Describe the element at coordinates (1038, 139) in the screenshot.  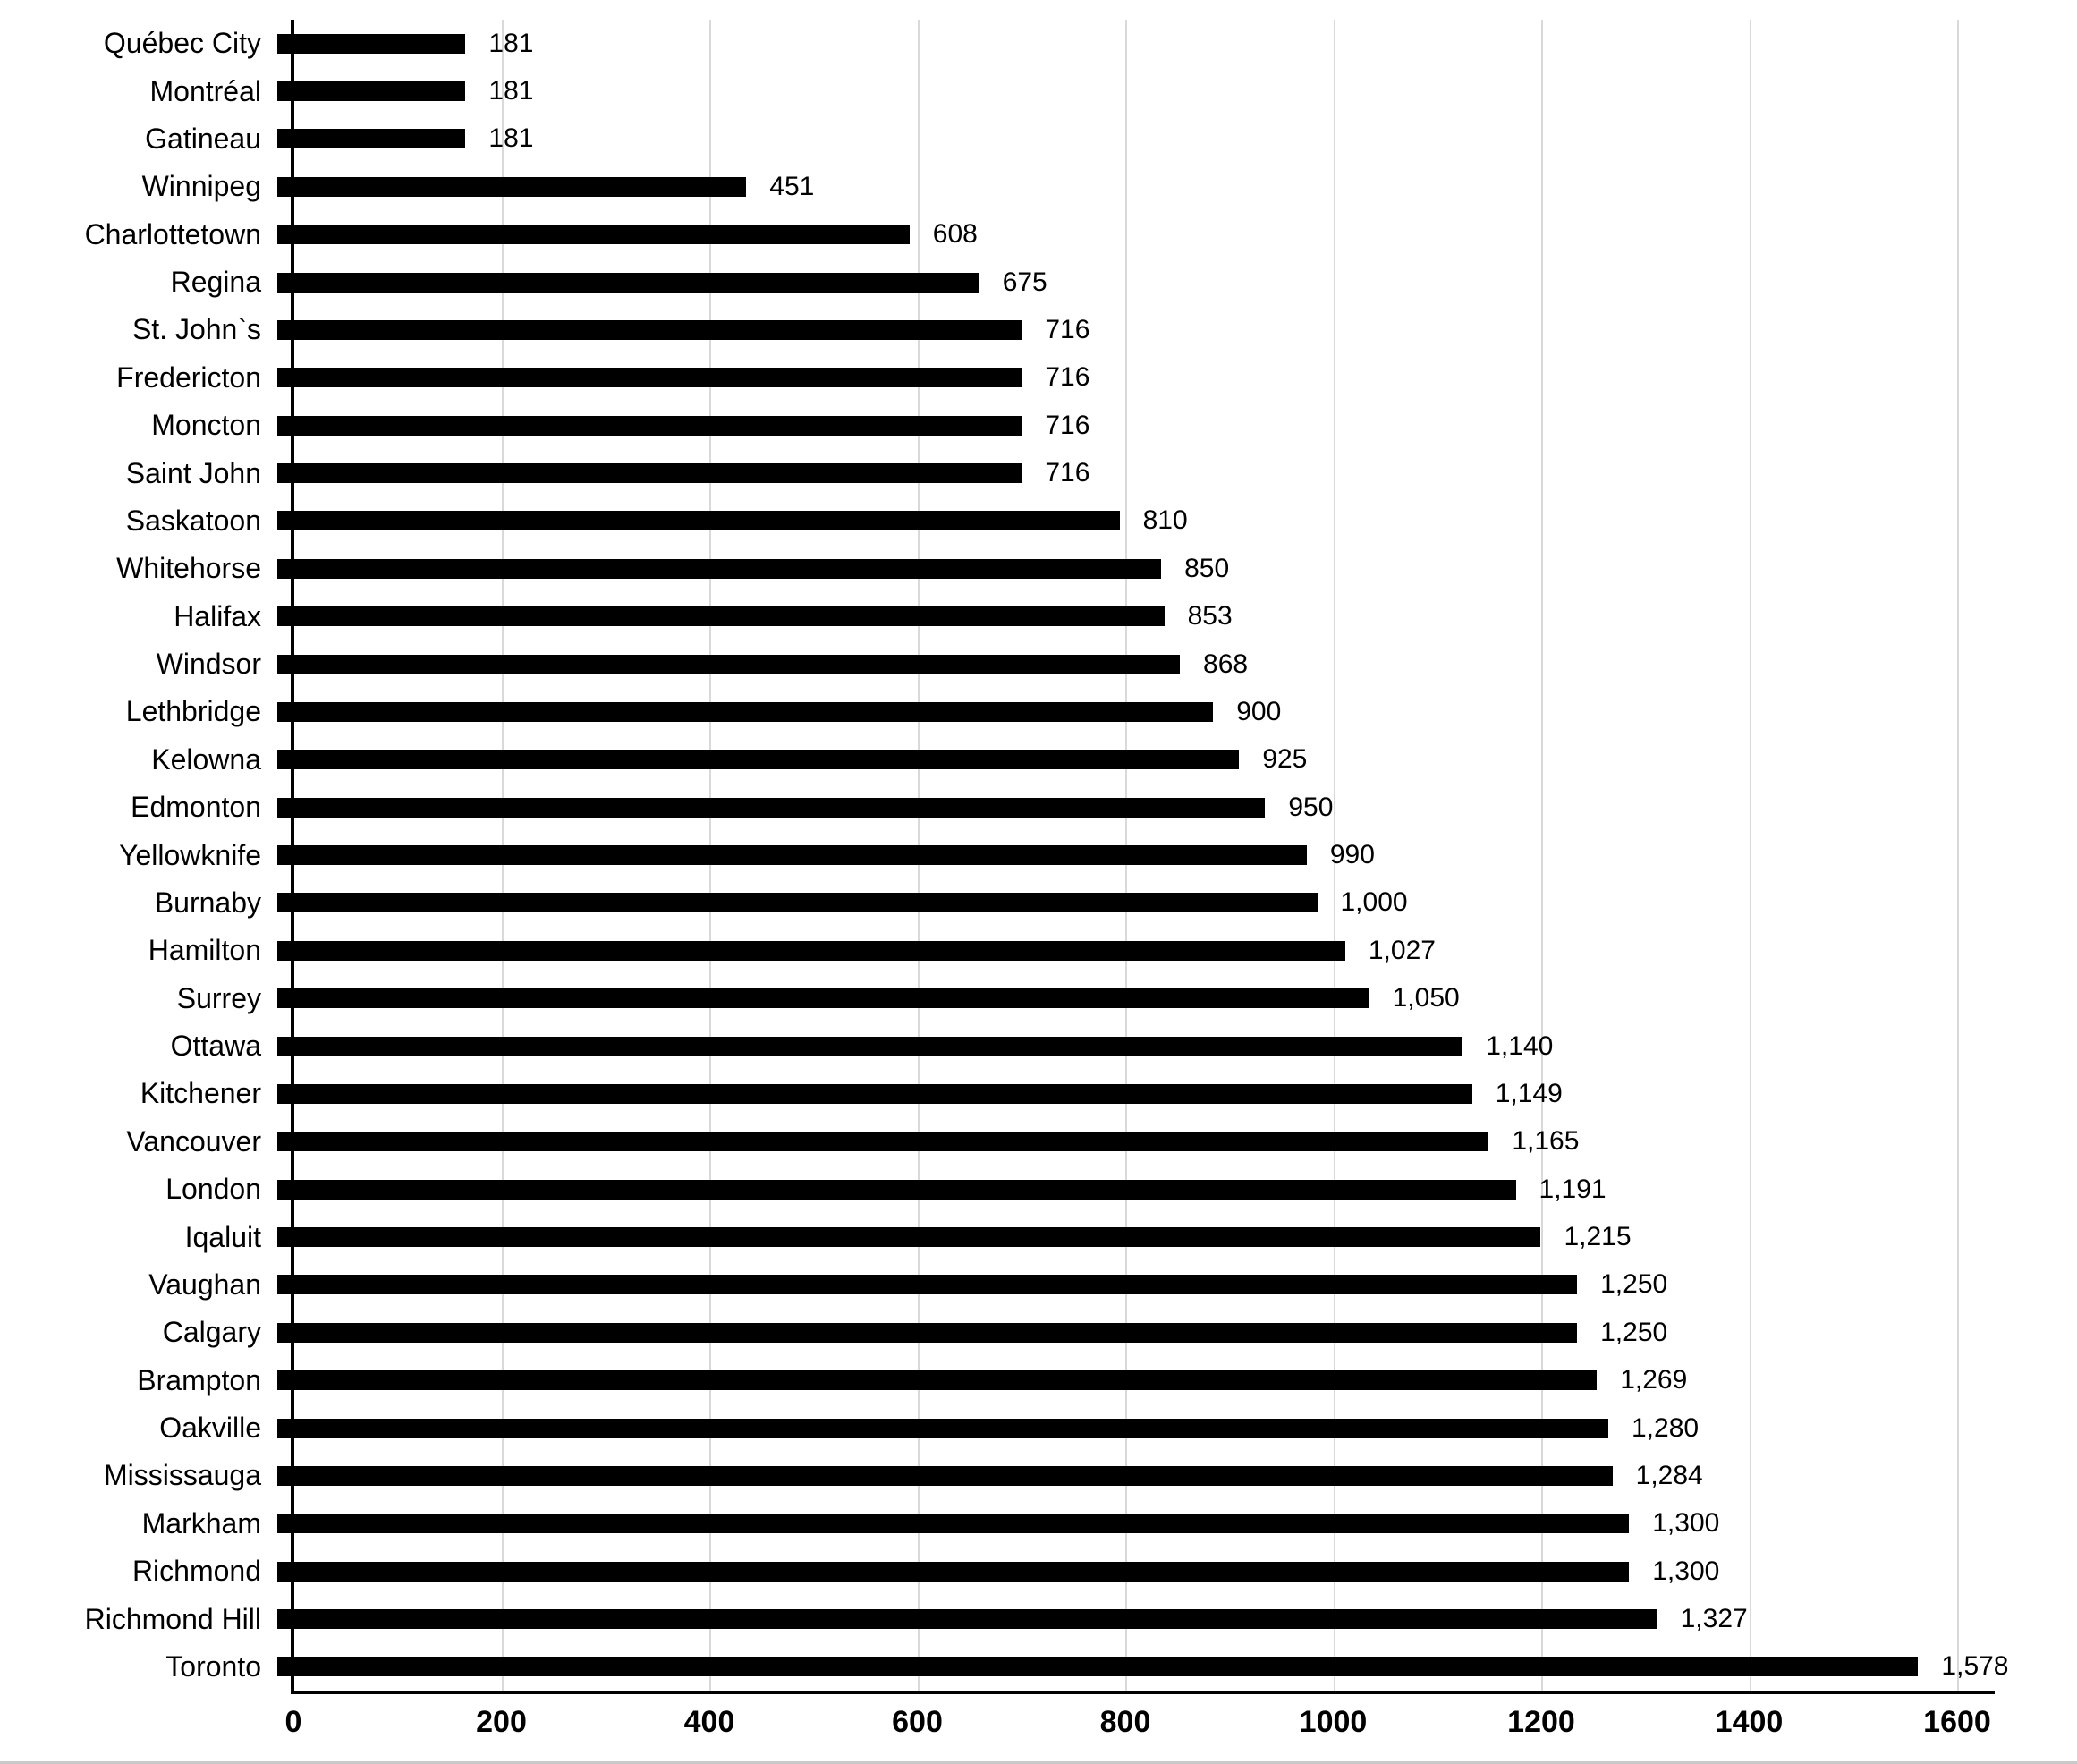
I see `bar-row: Gatineau 181` at that location.